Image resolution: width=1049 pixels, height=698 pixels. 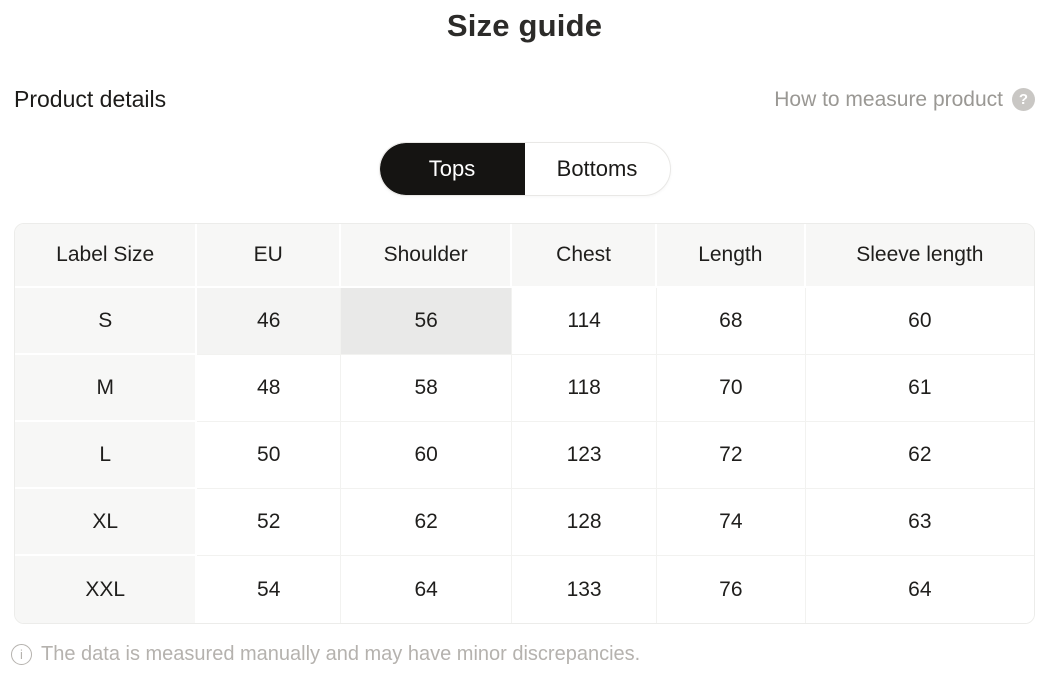 I want to click on size-cell-s-eu: 46, so click(x=269, y=321).